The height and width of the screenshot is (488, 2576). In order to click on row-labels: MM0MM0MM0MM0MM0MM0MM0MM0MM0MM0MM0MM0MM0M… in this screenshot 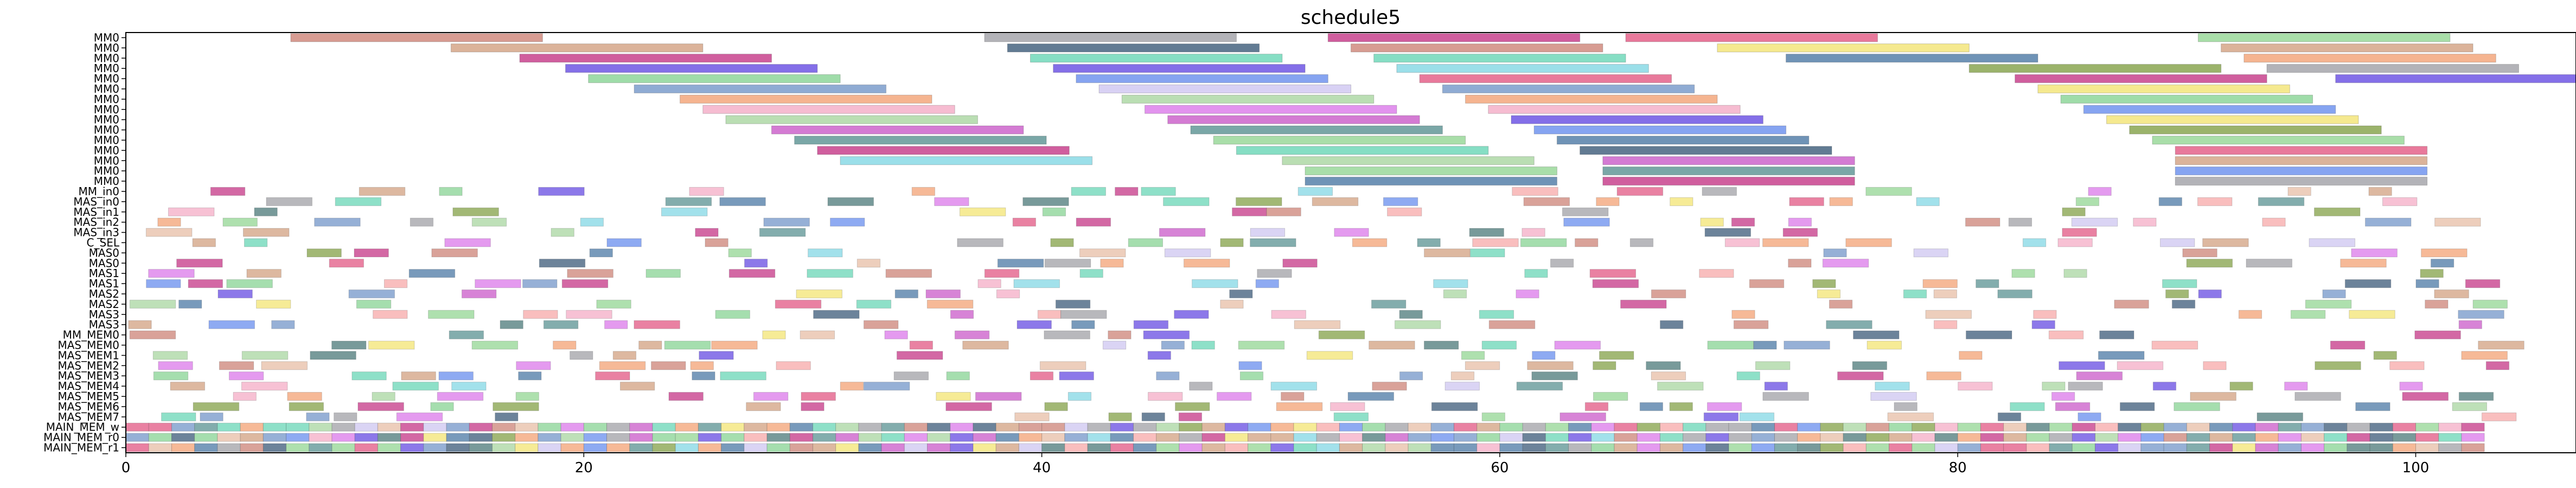, I will do `click(84, 242)`.